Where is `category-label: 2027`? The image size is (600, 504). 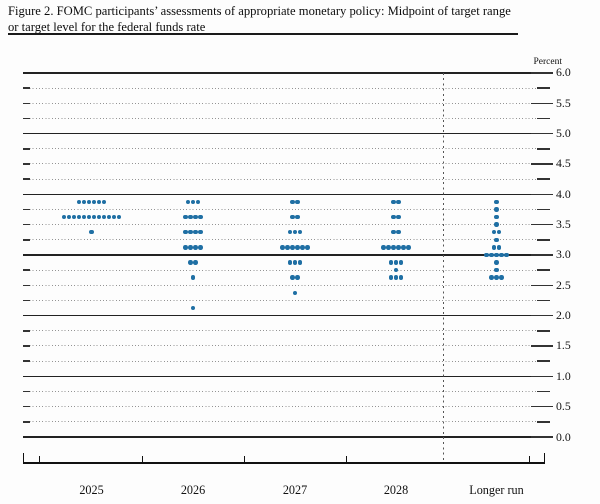
category-label: 2027 is located at coordinates (295, 490).